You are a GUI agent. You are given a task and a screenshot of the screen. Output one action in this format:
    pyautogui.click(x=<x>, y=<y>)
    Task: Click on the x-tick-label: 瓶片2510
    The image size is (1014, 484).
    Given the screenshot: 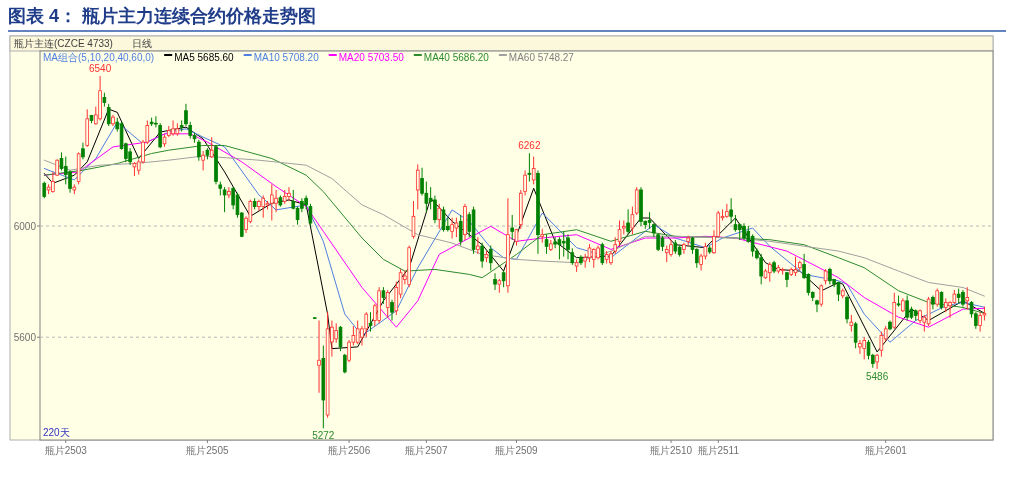 What is the action you would take?
    pyautogui.click(x=671, y=450)
    